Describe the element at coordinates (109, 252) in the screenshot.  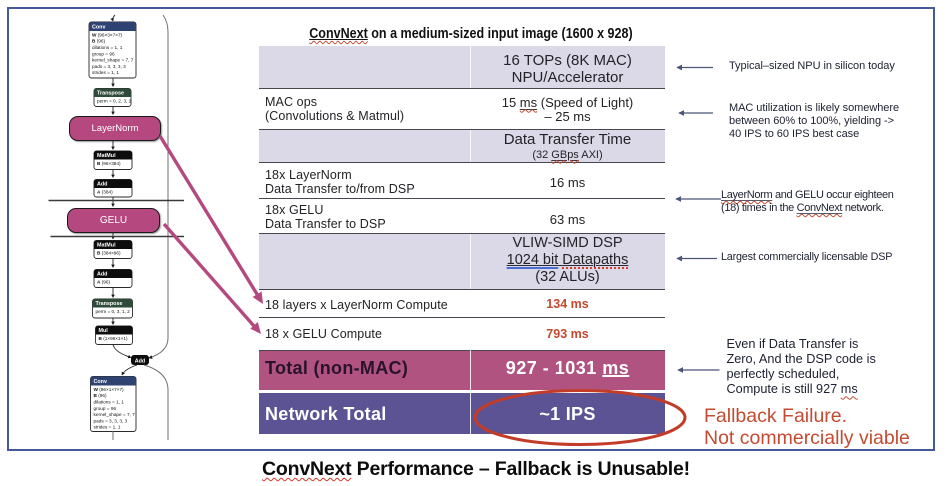
I see `svg-text: B (384×96)` at that location.